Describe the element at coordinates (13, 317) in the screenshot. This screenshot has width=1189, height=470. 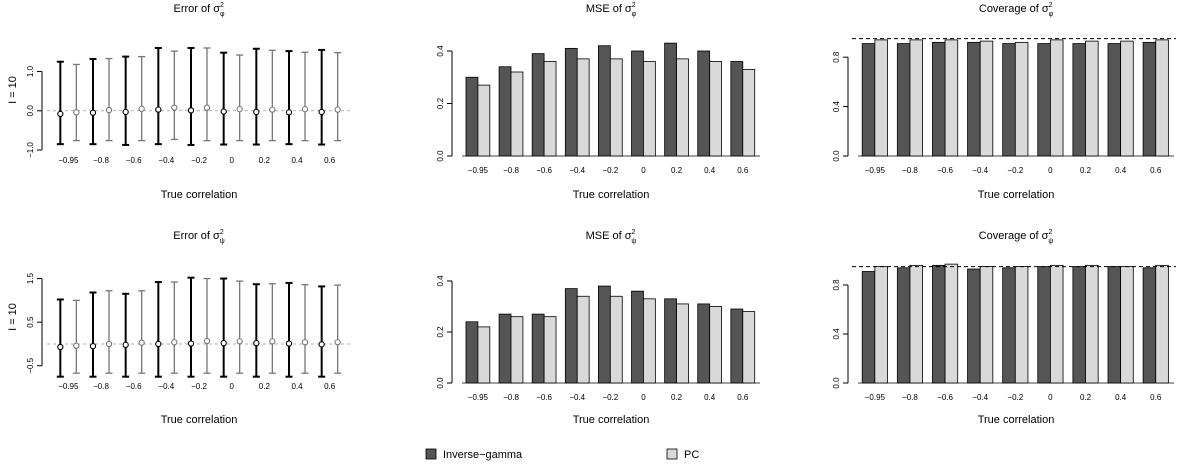
I see `row-label-bottom: I = 10` at that location.